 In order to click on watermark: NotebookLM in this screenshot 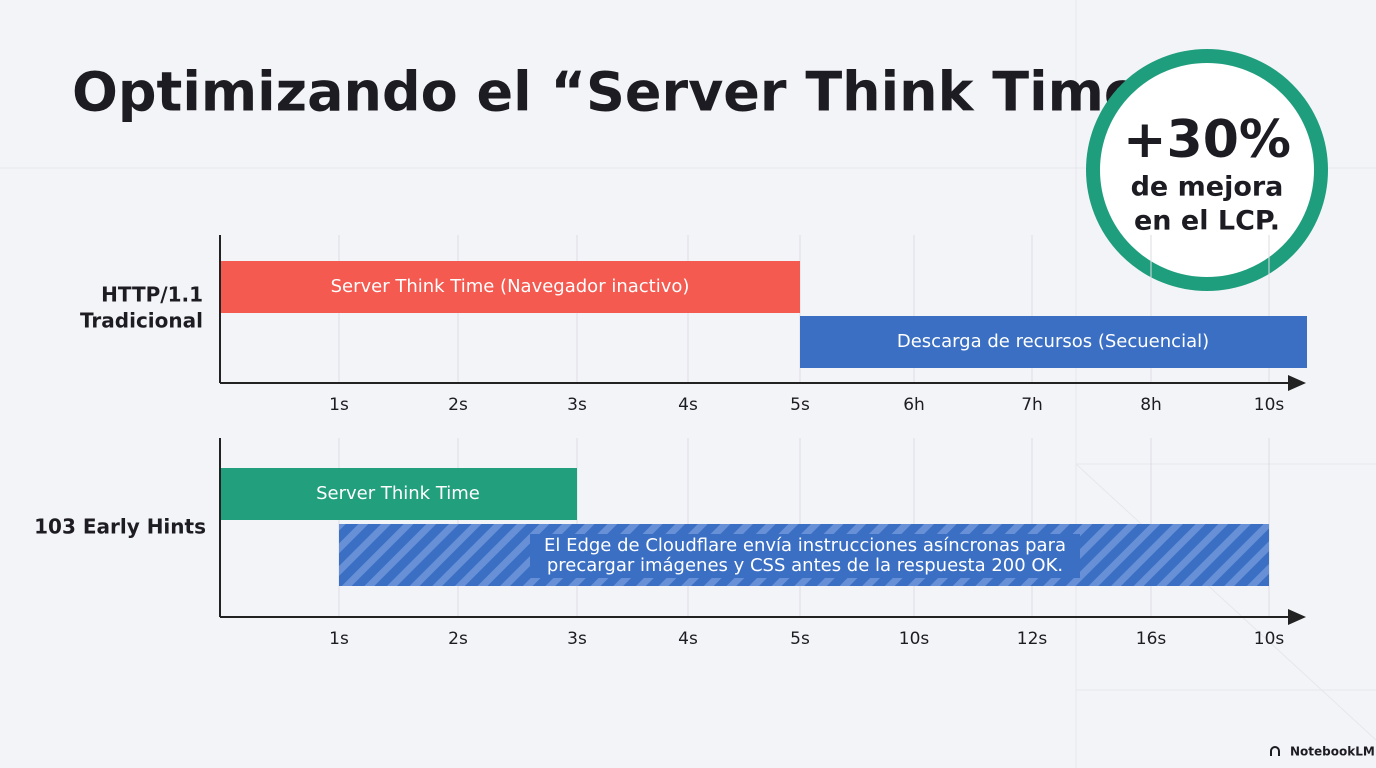, I will do `click(1332, 752)`.